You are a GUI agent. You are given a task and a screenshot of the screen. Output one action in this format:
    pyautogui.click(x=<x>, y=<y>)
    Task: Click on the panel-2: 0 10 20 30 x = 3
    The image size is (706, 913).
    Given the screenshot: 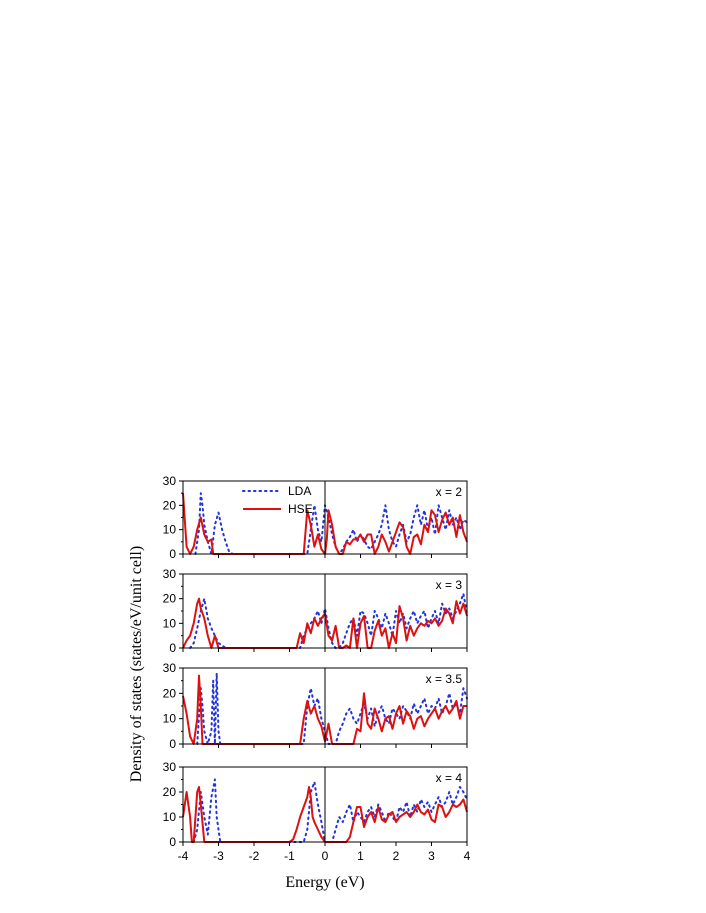 What is the action you would take?
    pyautogui.click(x=315, y=611)
    